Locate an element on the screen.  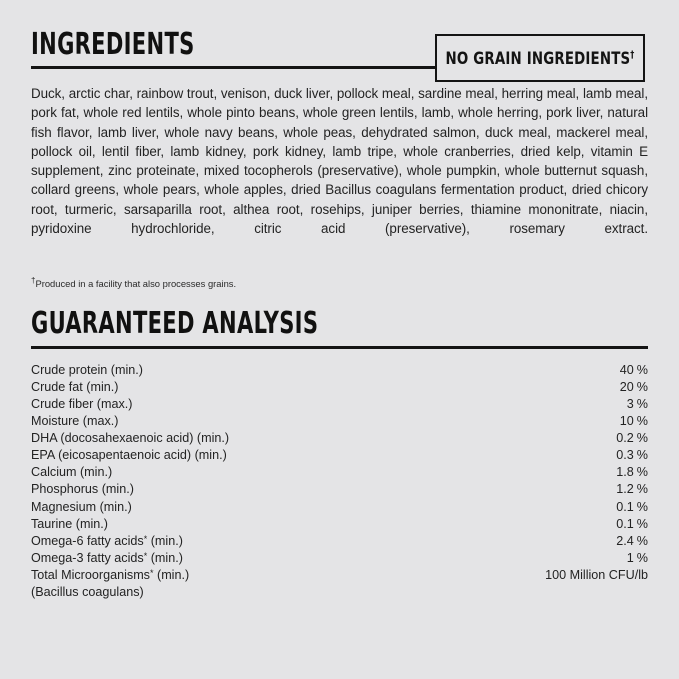
analysis-row: Magnesium (min.) 0.1% is located at coordinates (339, 507).